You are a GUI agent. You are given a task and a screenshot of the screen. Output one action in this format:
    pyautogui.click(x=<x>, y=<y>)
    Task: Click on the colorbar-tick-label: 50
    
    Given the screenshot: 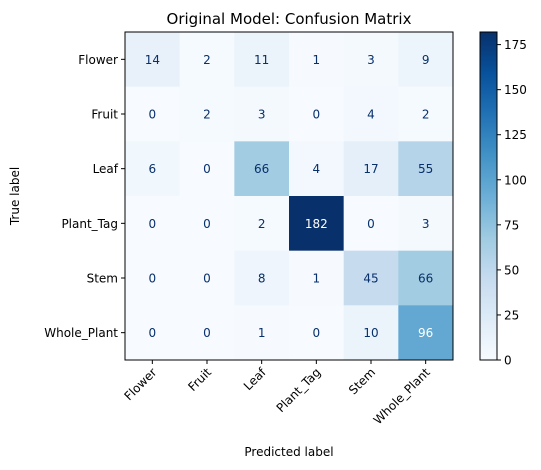 What is the action you would take?
    pyautogui.click(x=511, y=270)
    